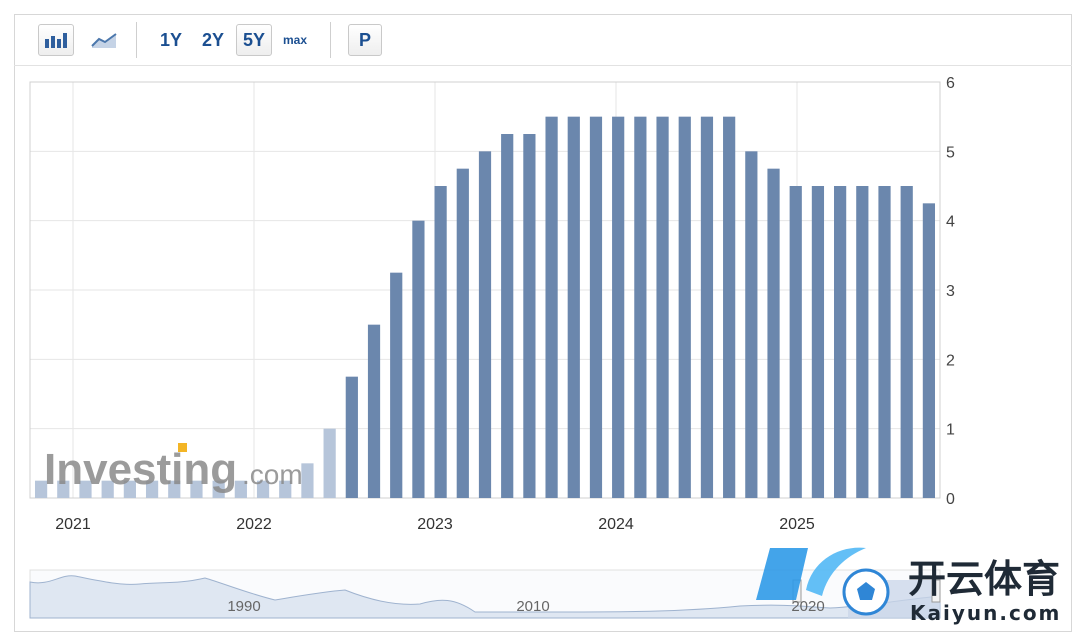  Describe the element at coordinates (782, 574) in the screenshot. I see `kaiyun-k-logo` at that location.